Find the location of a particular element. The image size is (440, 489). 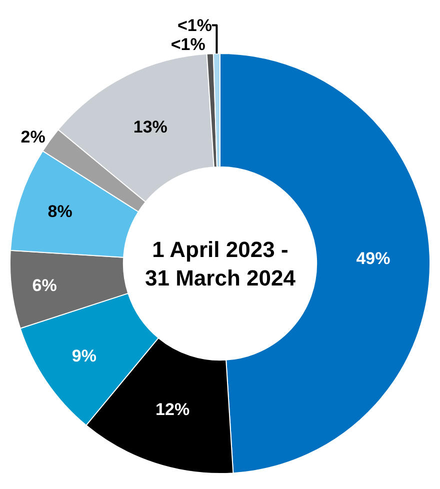

data-label: 13% is located at coordinates (150, 126).